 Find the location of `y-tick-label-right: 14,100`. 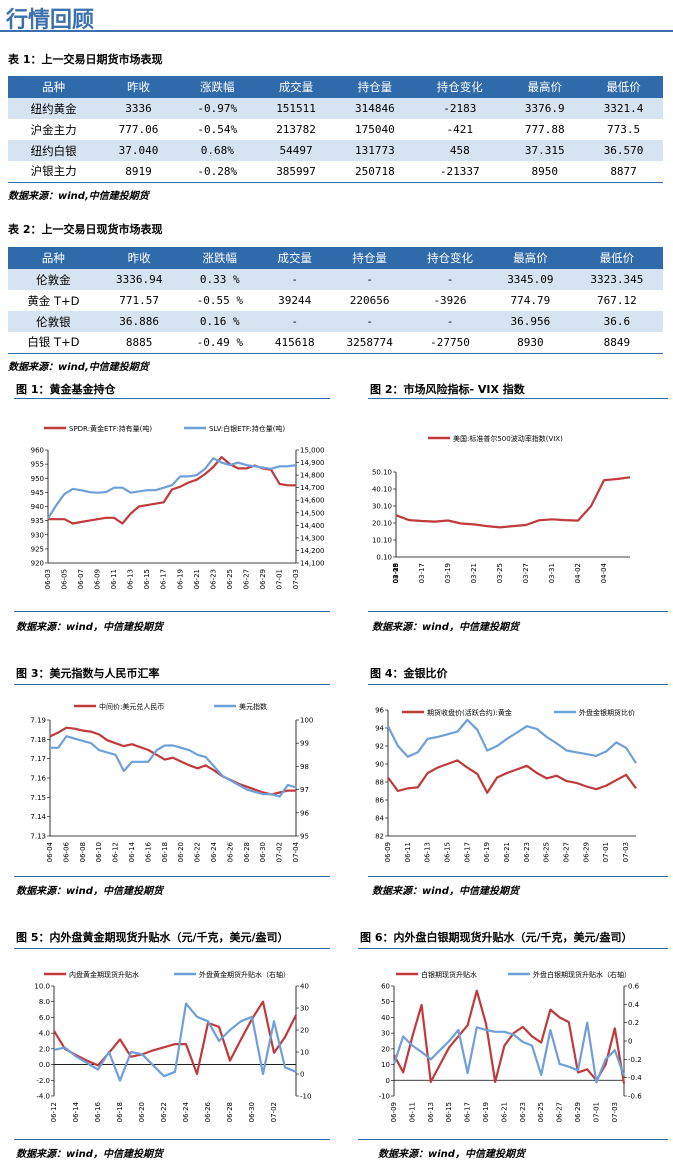

y-tick-label-right: 14,100 is located at coordinates (312, 564).